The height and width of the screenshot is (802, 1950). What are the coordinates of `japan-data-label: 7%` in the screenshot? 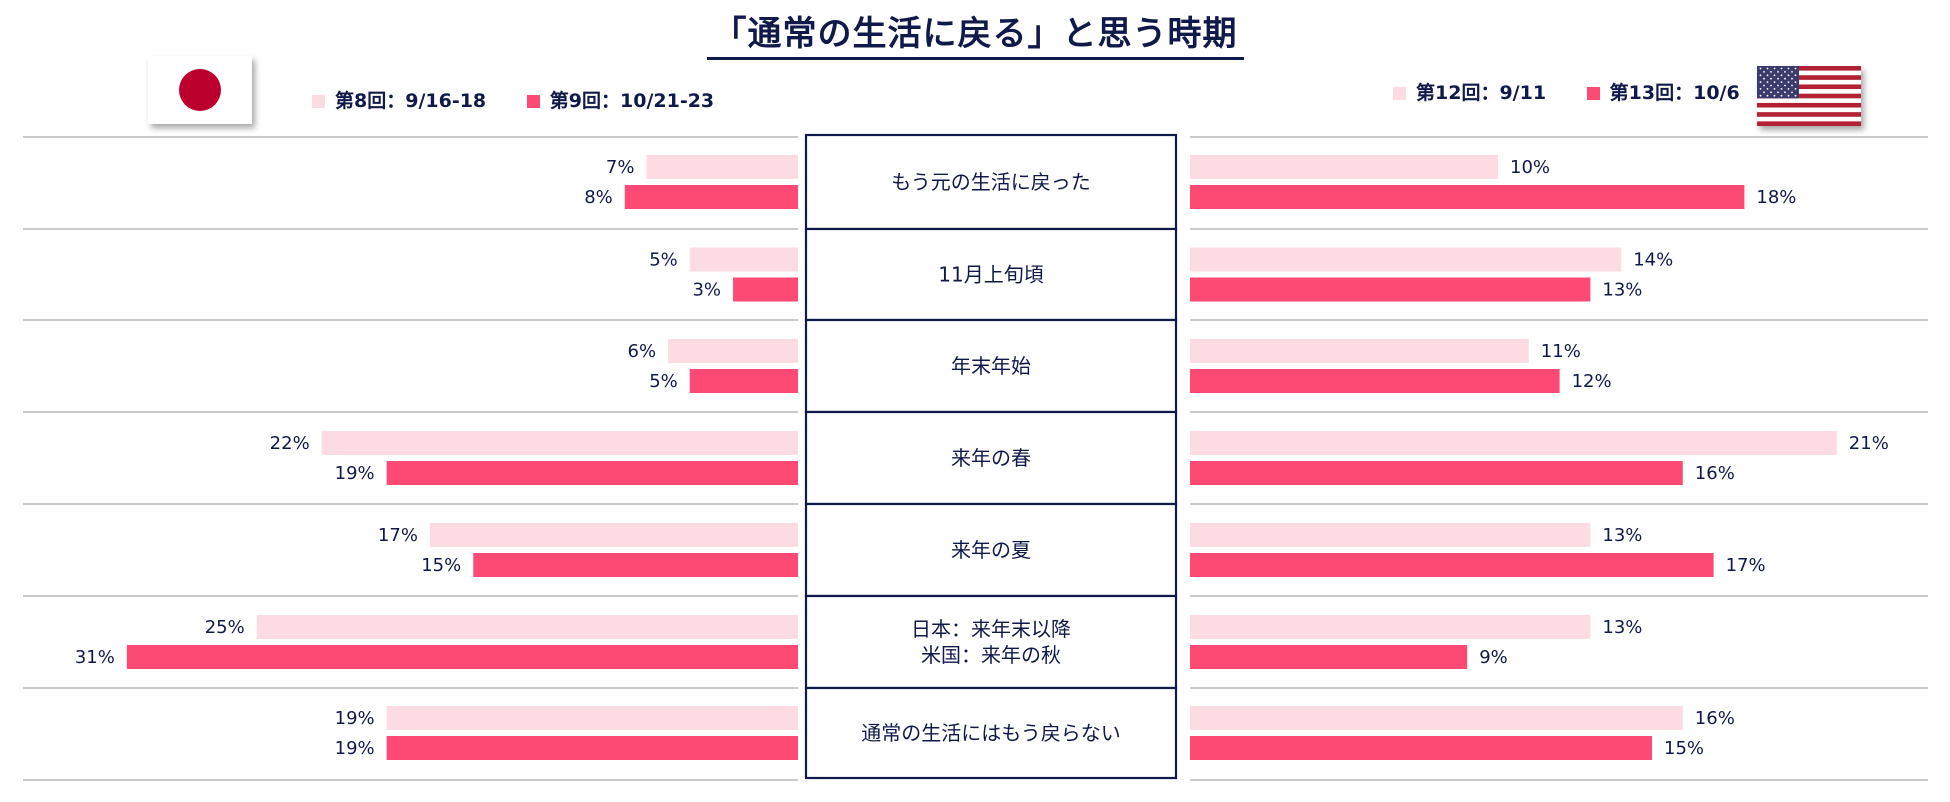 It's located at (620, 167).